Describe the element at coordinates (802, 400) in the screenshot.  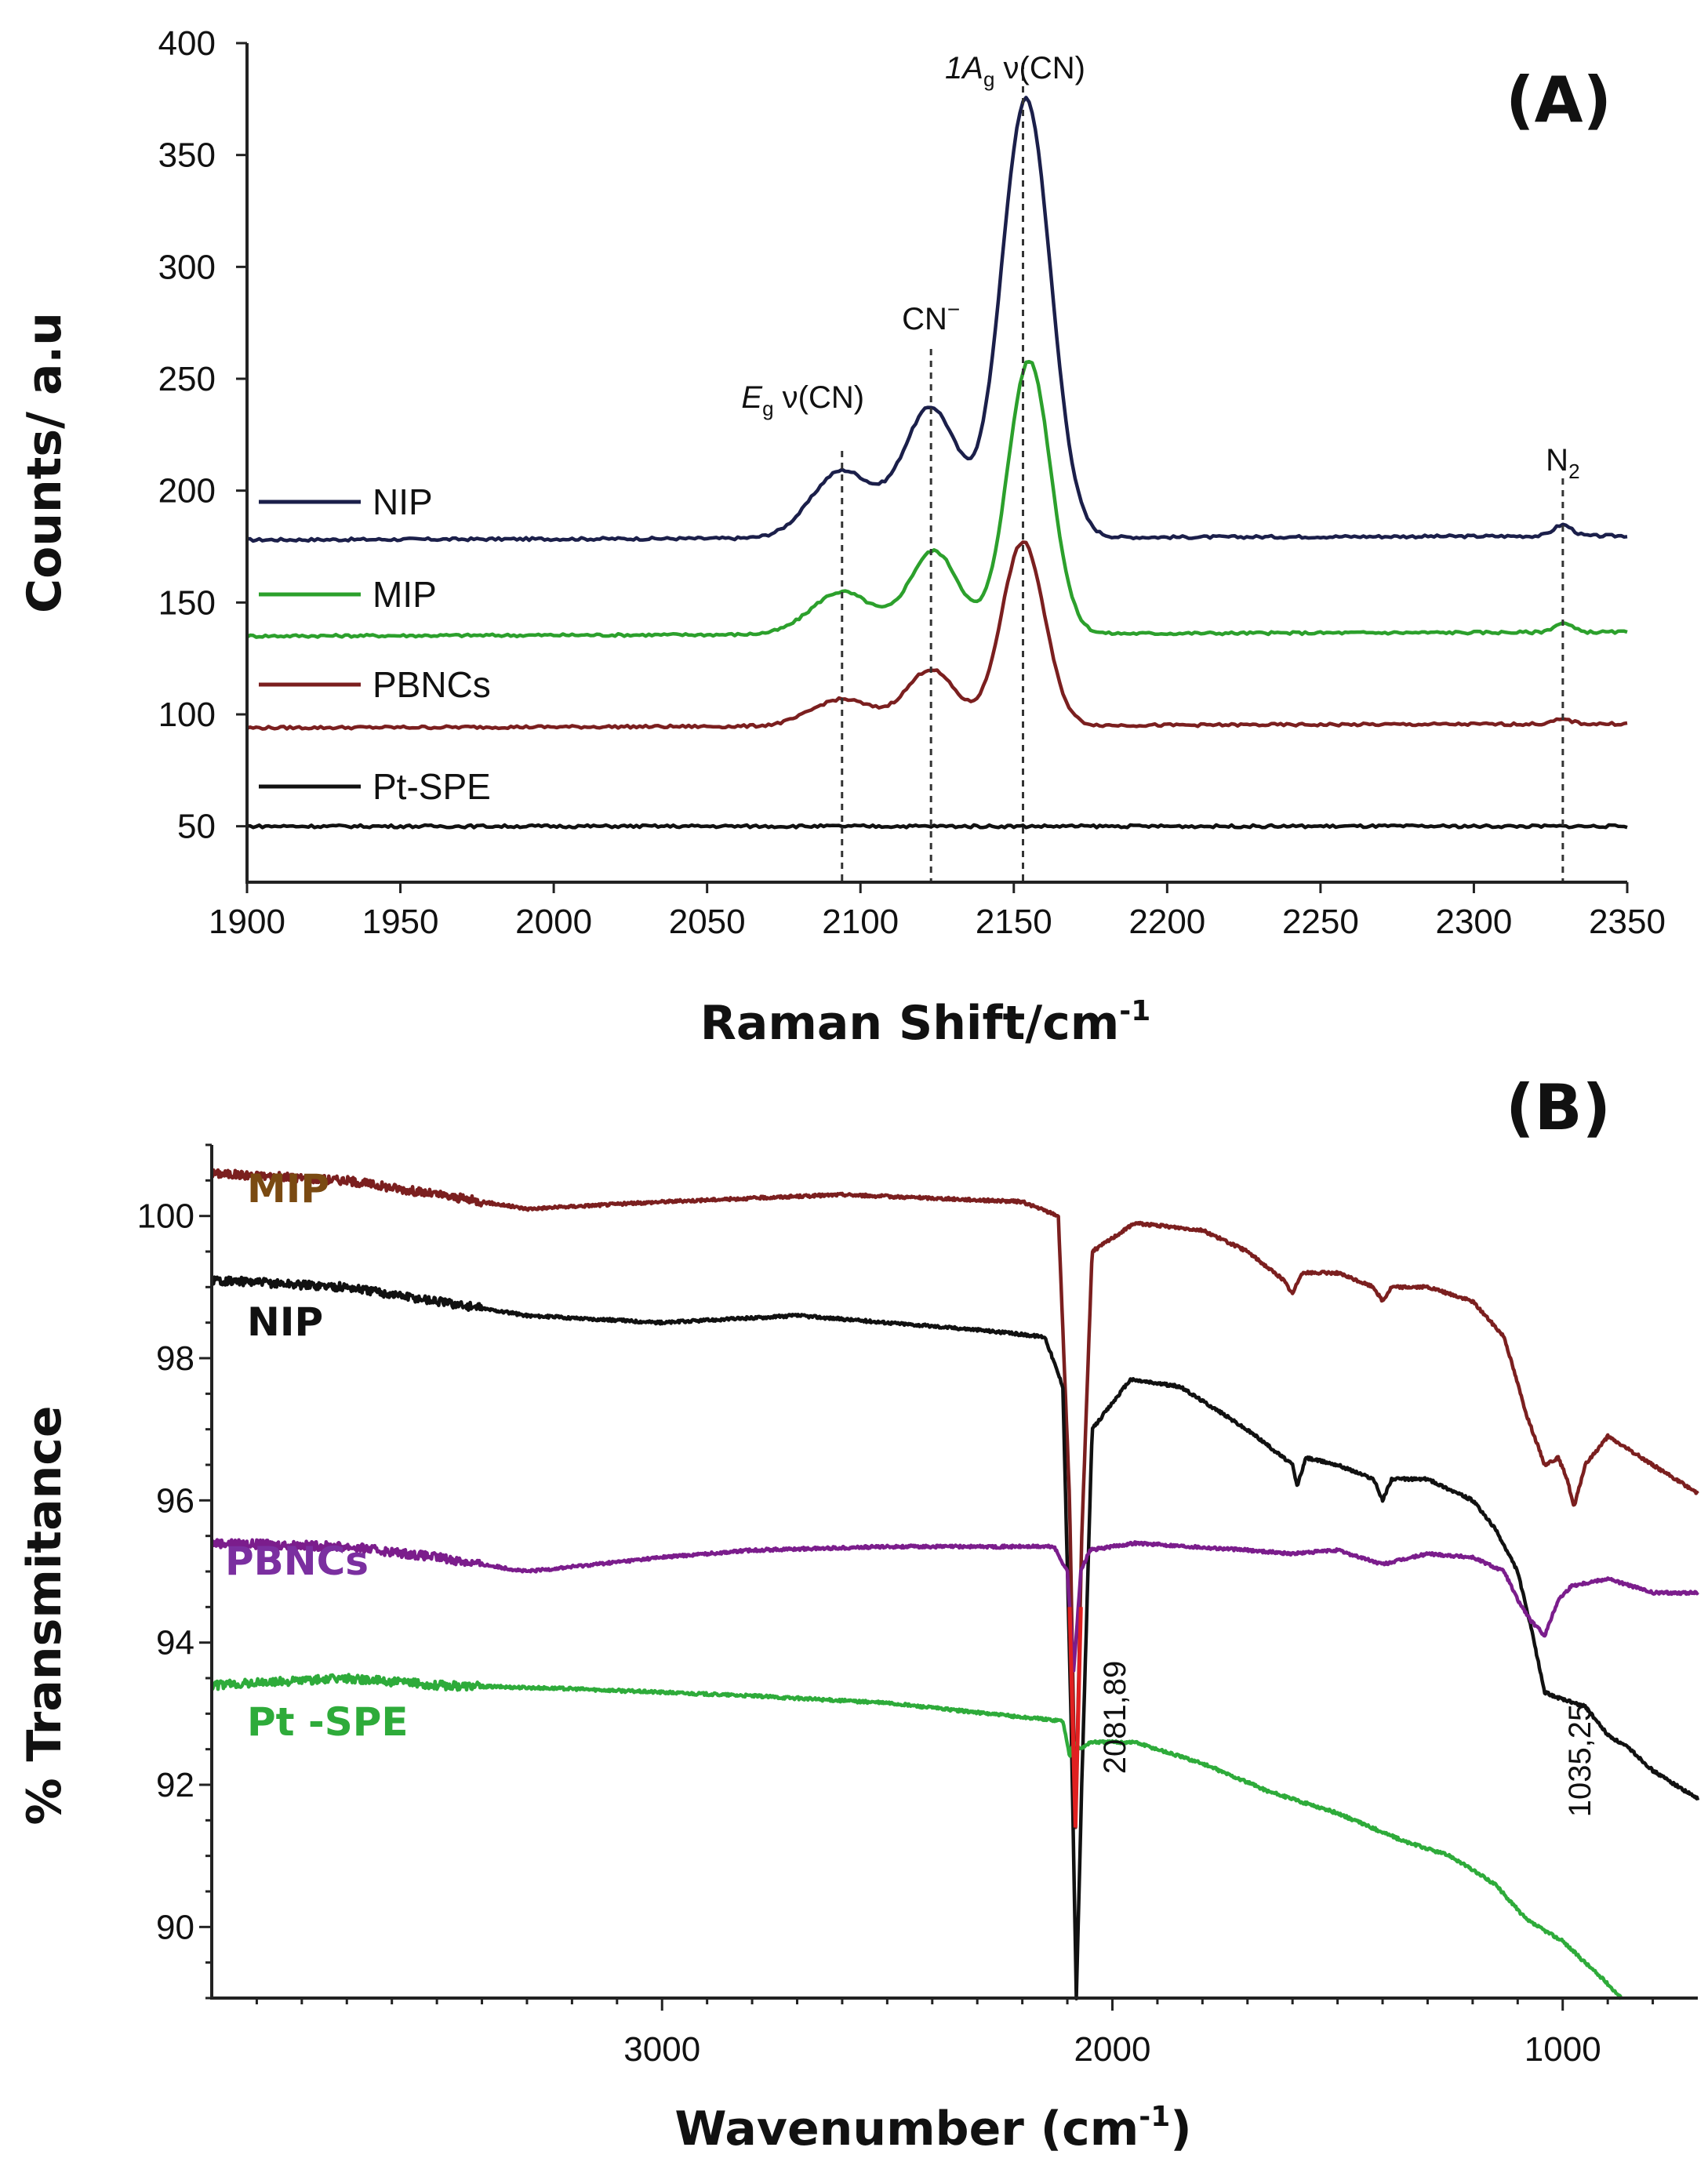
I see `annotation-0: Eg ν(CN)` at that location.